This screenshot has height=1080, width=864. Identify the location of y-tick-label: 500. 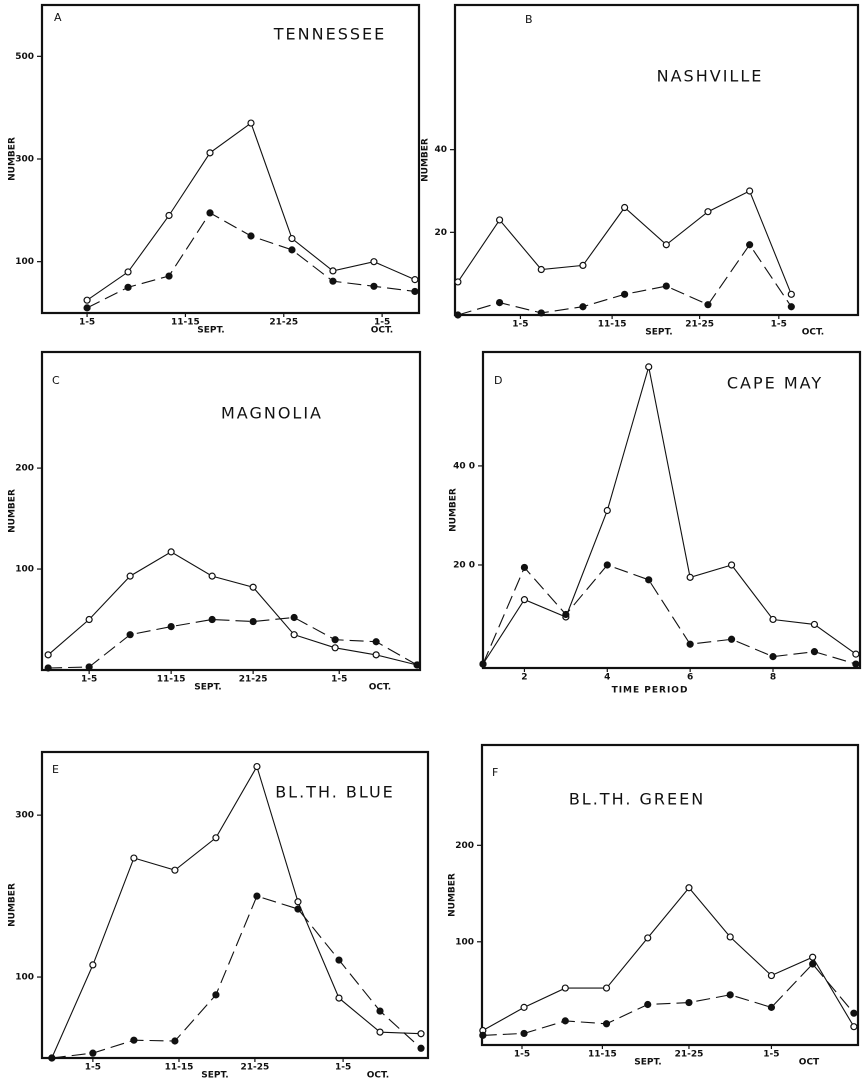
(24, 57).